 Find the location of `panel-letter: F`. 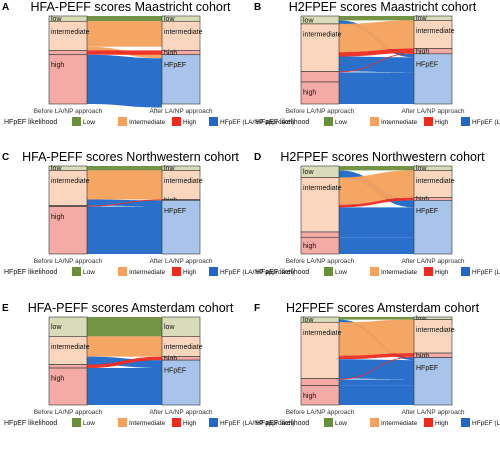

panel-letter: F is located at coordinates (257, 308).